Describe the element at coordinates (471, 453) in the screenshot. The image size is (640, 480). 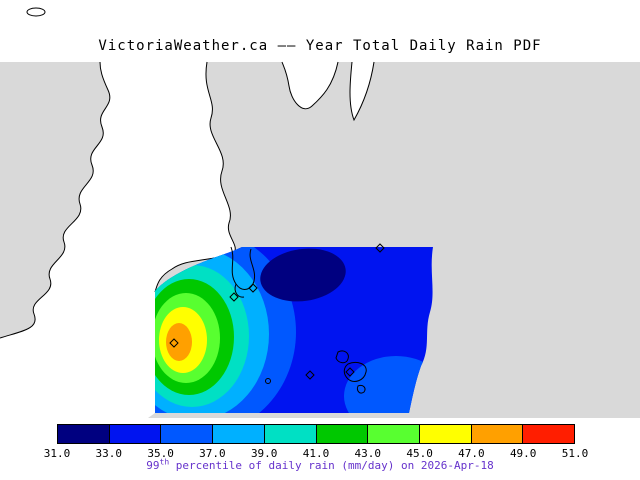
I see `colorbar-tick-label: 47.0` at that location.